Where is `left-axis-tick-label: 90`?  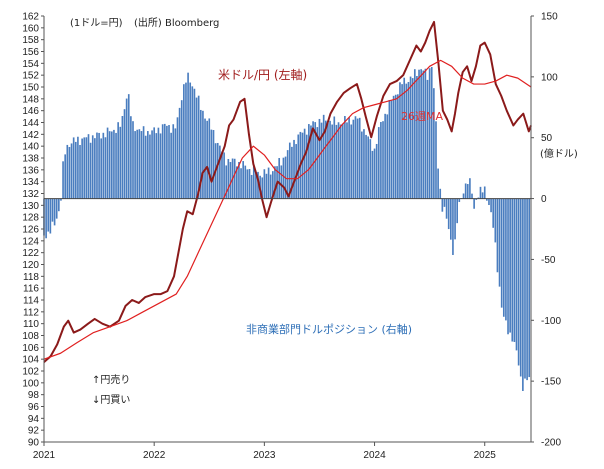 left-axis-tick-label: 90 is located at coordinates (34, 443).